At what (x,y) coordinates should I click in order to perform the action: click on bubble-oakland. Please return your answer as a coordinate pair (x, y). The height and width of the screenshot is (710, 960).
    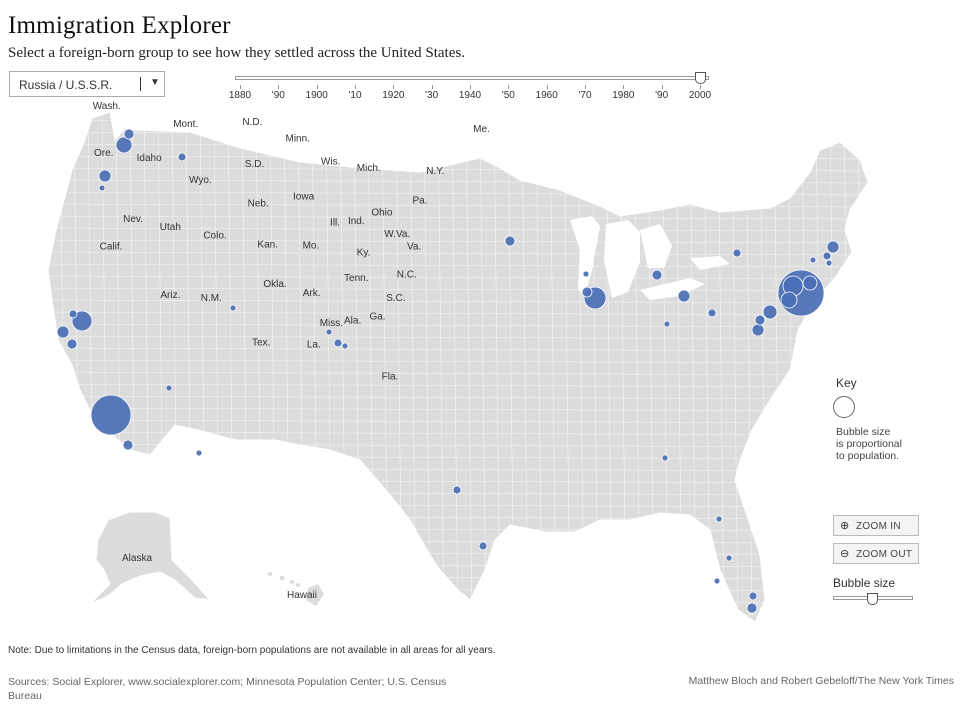
    Looking at the image, I should click on (63, 332).